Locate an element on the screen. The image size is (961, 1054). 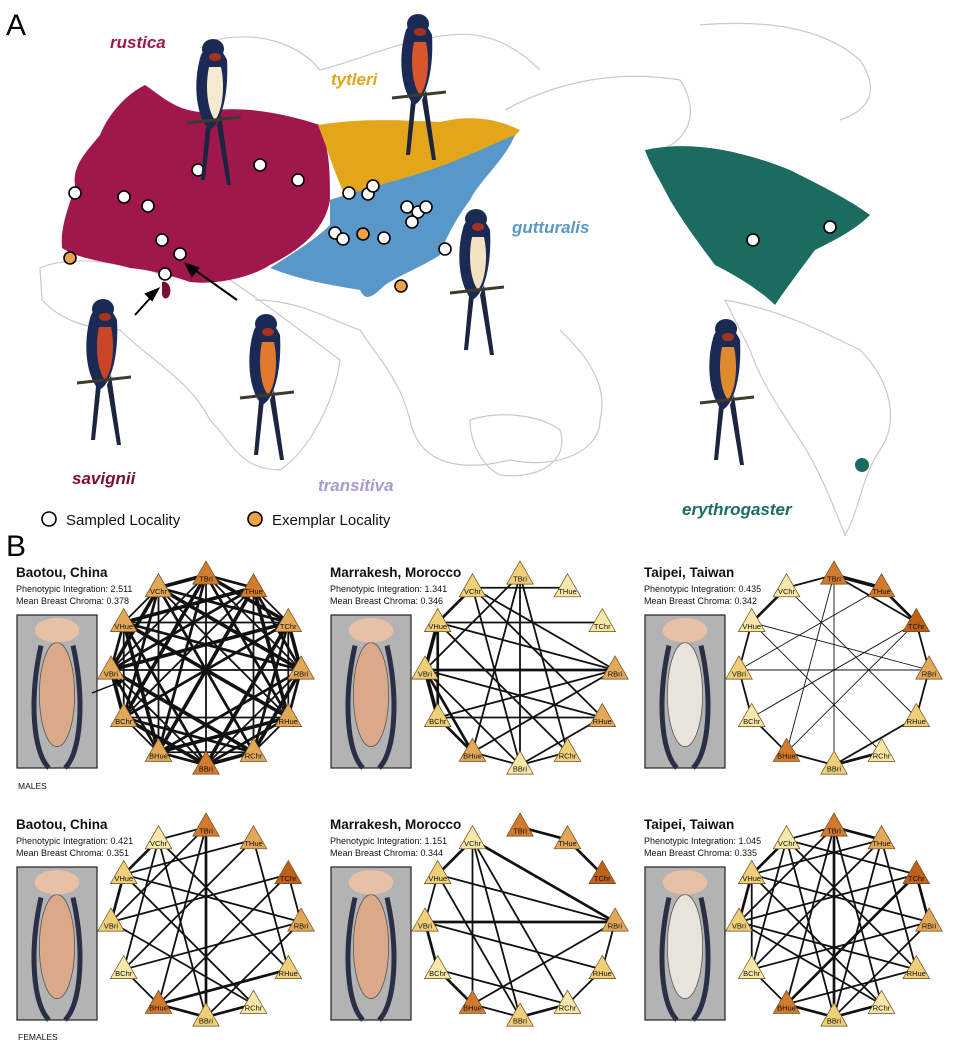
range-tytleri is located at coordinates (419, 156).